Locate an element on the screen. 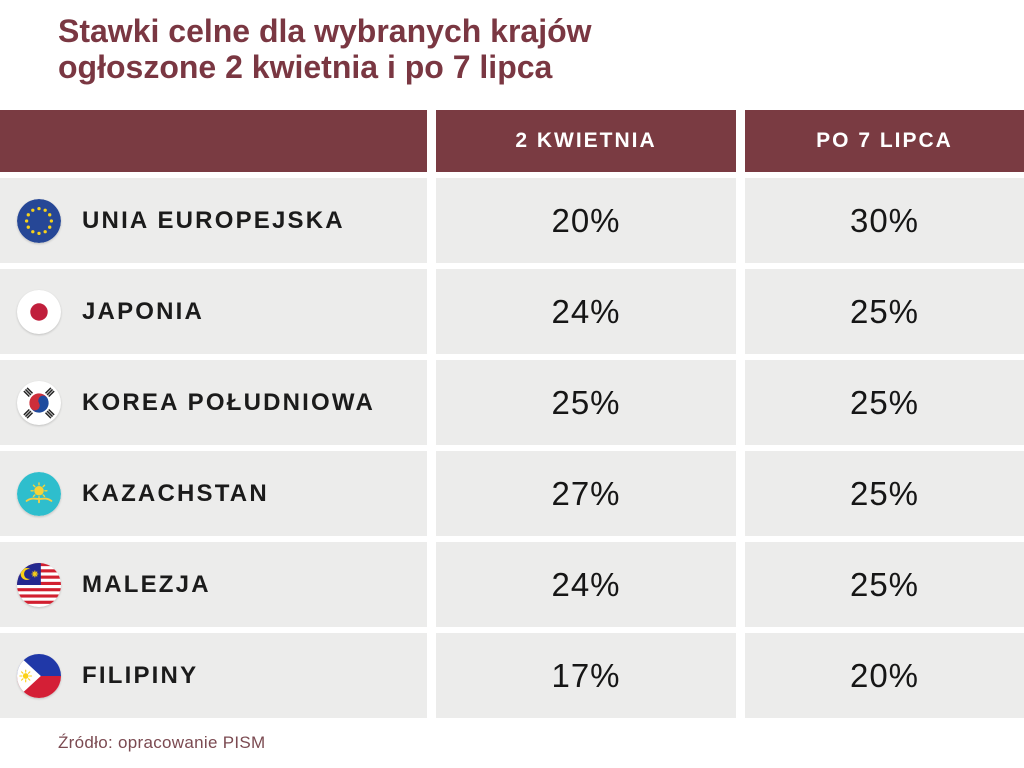 This screenshot has height=768, width=1024. kazakhstan-flag-icon is located at coordinates (39, 493).